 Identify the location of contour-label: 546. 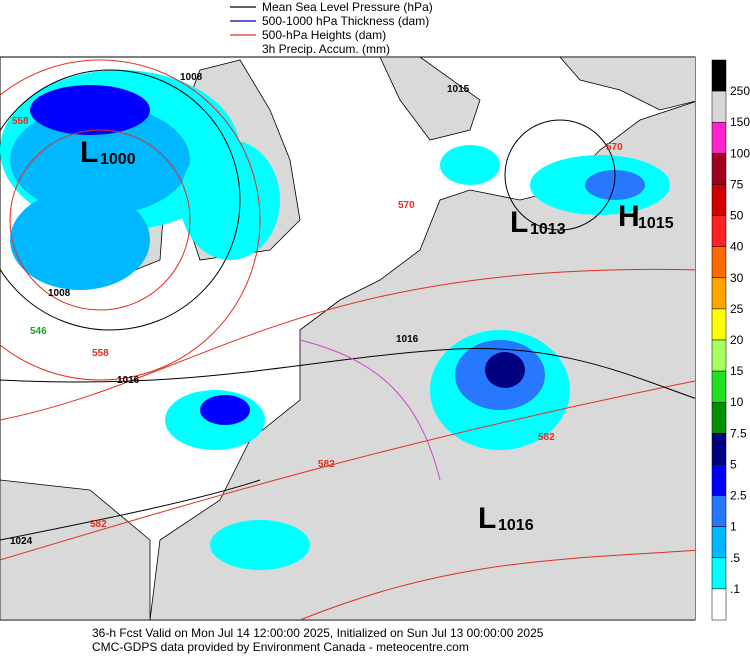
(38, 331).